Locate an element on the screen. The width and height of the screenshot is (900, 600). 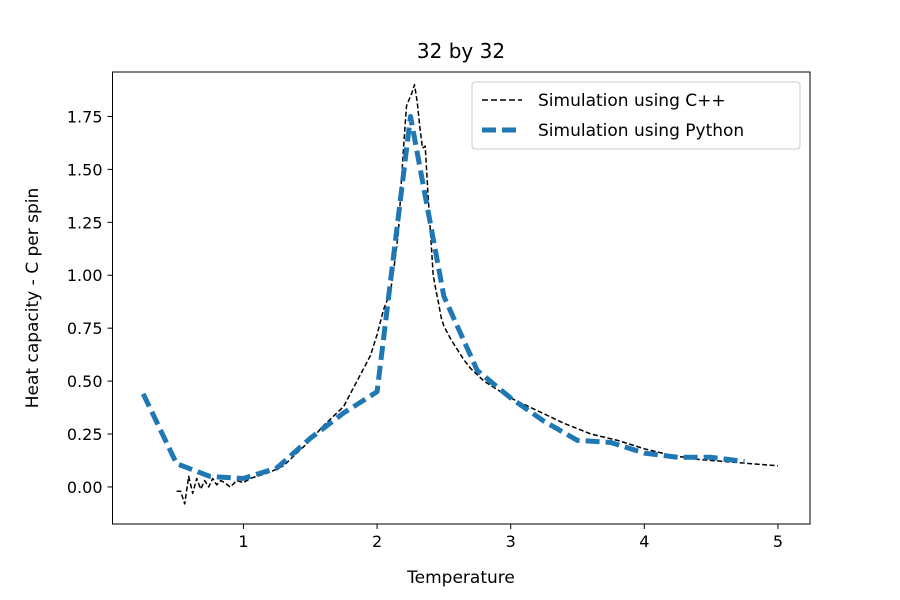
x-tick-label: 4 is located at coordinates (644, 541).